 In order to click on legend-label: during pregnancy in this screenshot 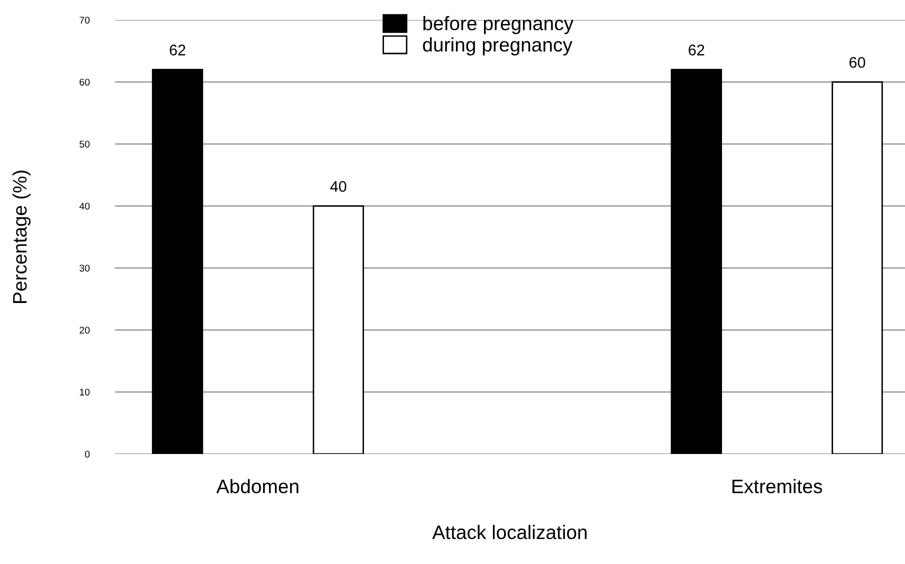, I will do `click(497, 46)`.